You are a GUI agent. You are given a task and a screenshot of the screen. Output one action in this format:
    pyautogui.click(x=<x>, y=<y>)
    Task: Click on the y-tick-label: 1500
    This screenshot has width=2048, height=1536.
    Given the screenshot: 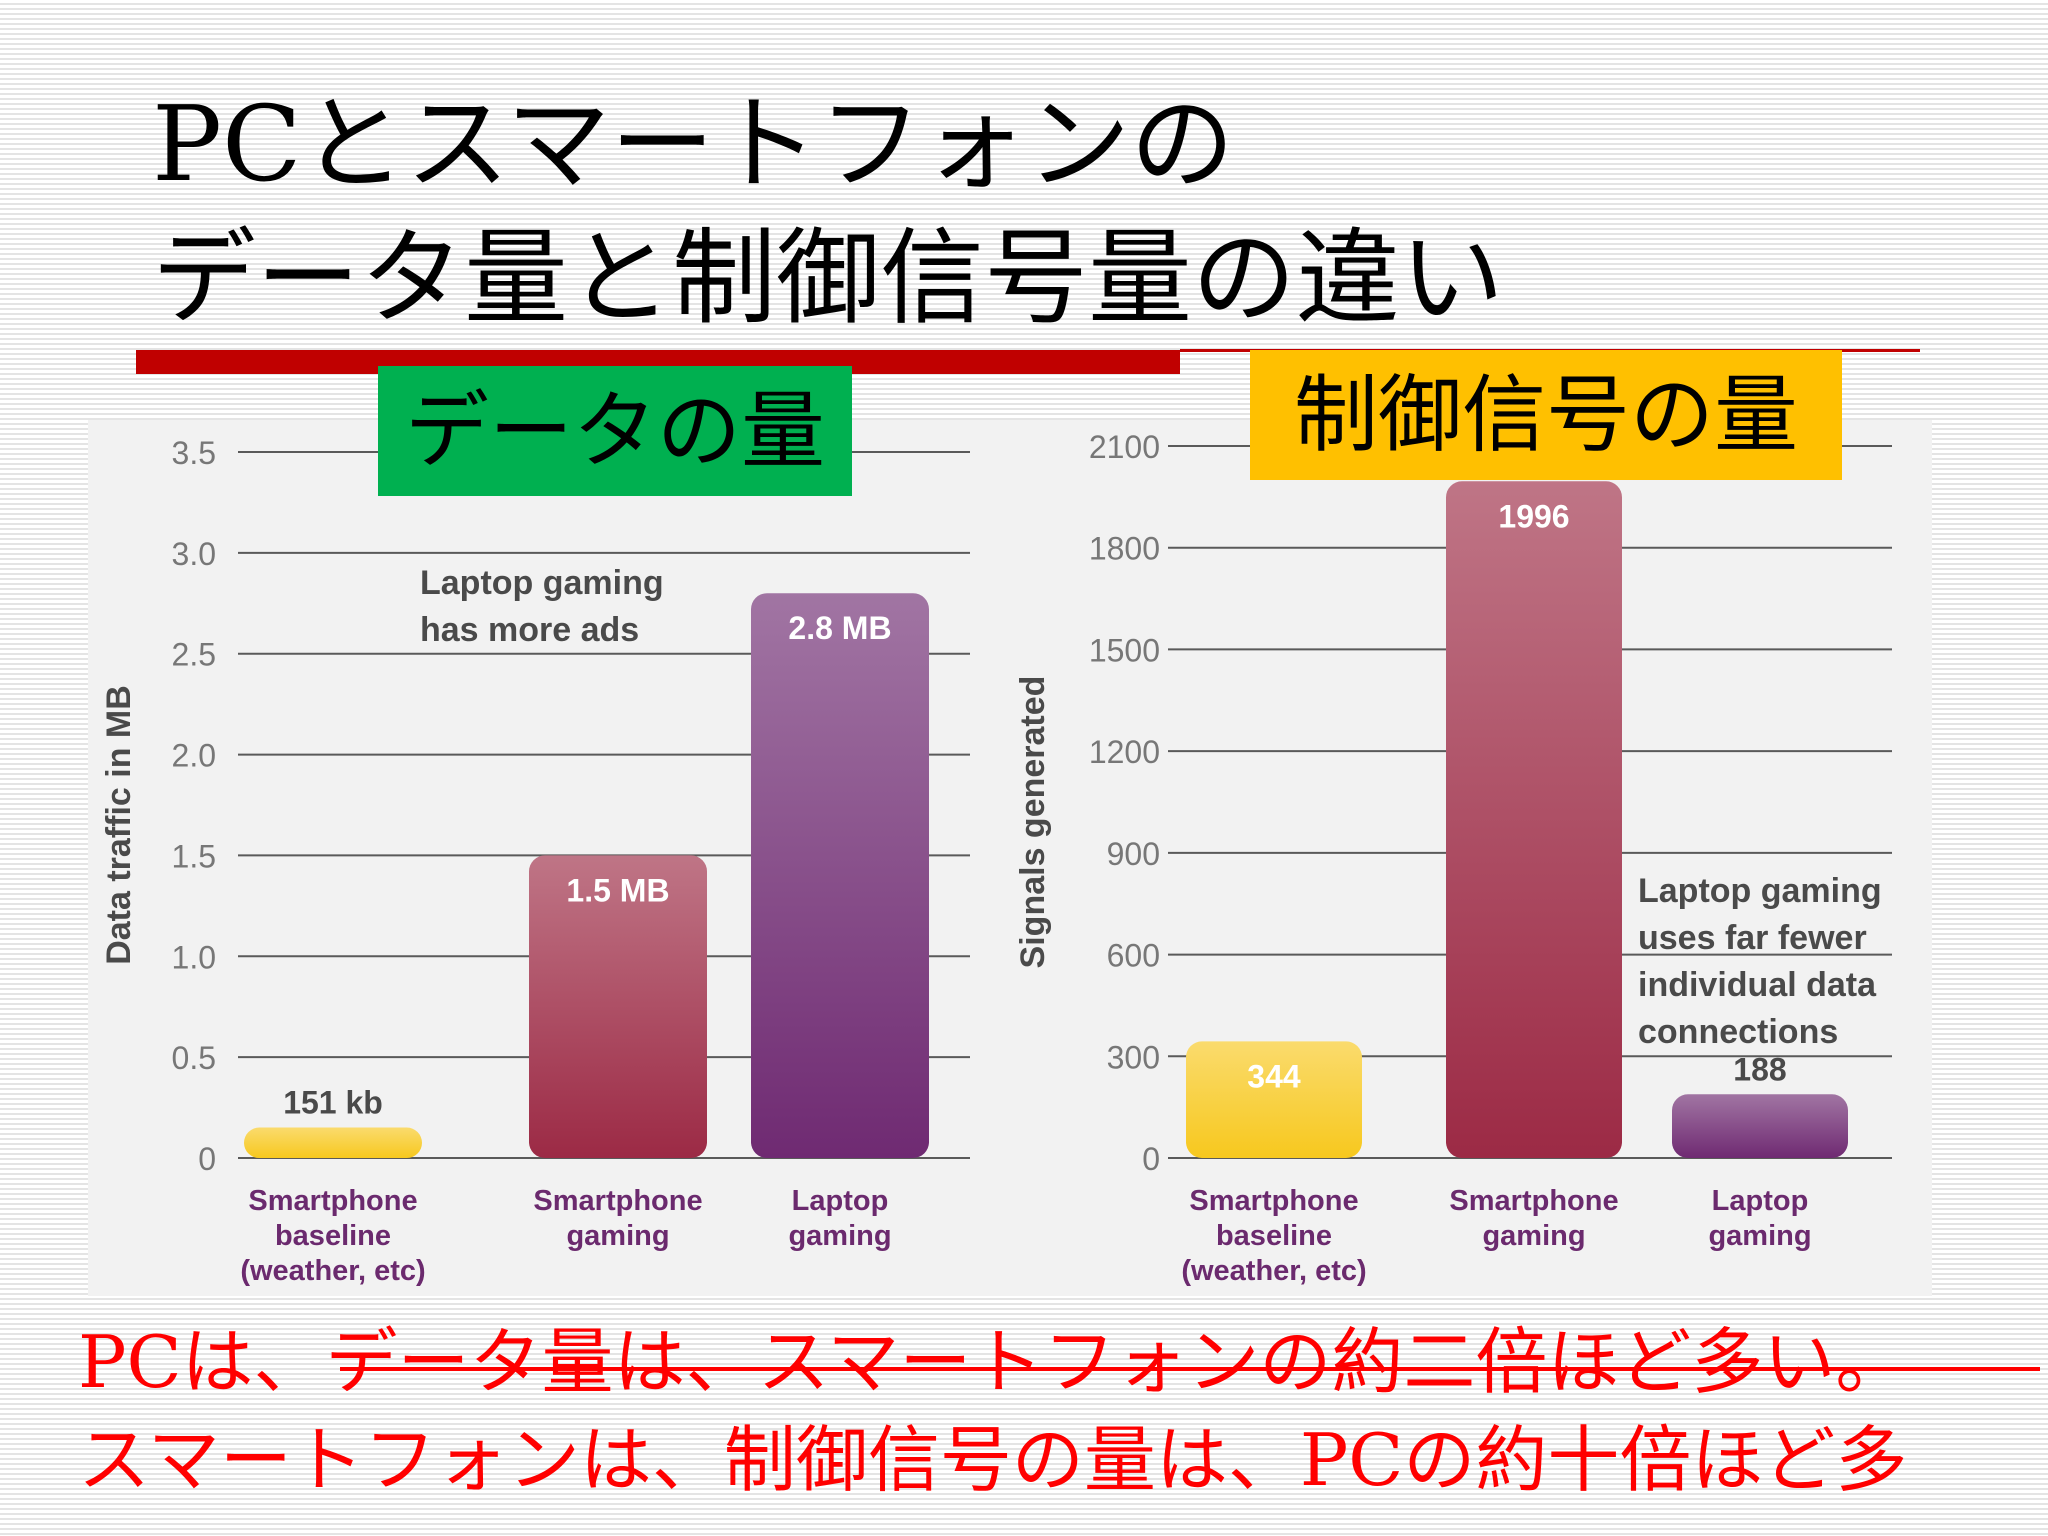 What is the action you would take?
    pyautogui.click(x=1124, y=650)
    